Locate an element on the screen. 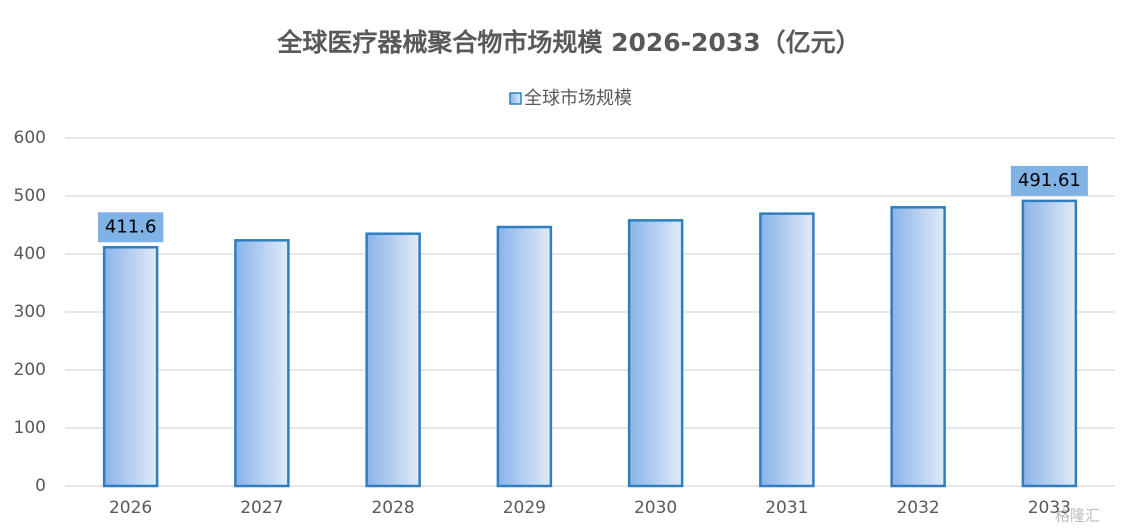  value-label: 491.61 is located at coordinates (1049, 180).